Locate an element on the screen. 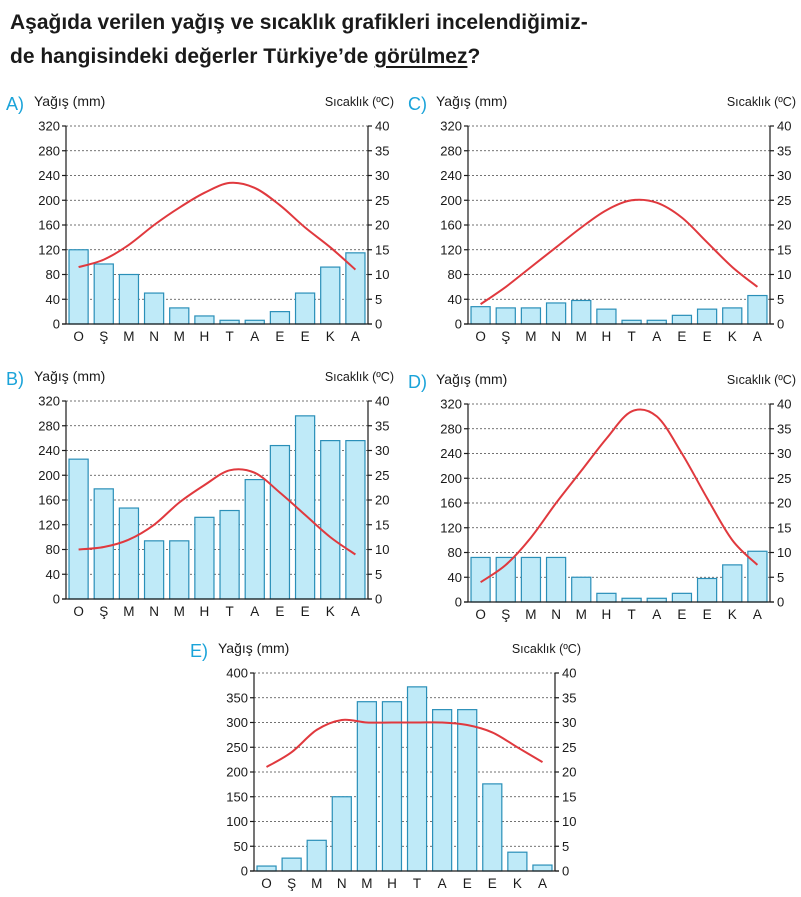 The width and height of the screenshot is (801, 897). left-tick-label: 300 is located at coordinates (237, 722).